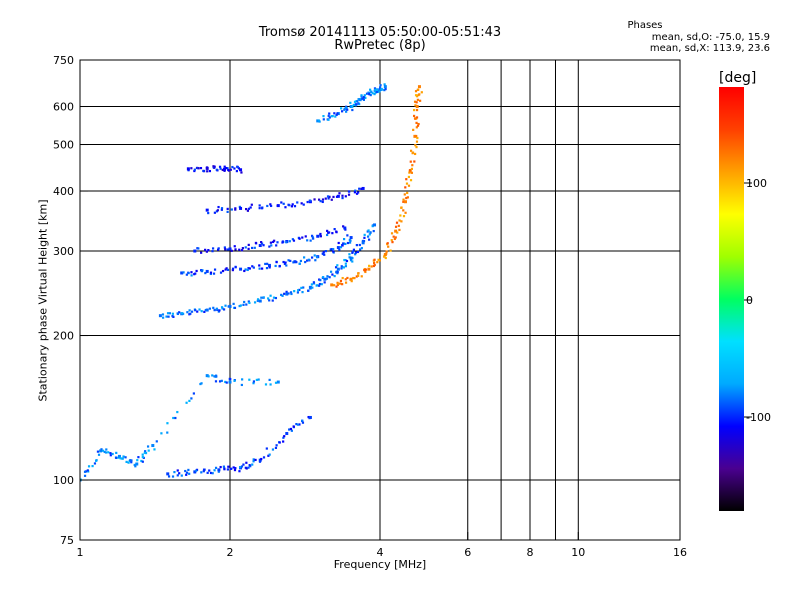 The image size is (800, 600). Describe the element at coordinates (467, 552) in the screenshot. I see `x-tick-label: 6` at that location.